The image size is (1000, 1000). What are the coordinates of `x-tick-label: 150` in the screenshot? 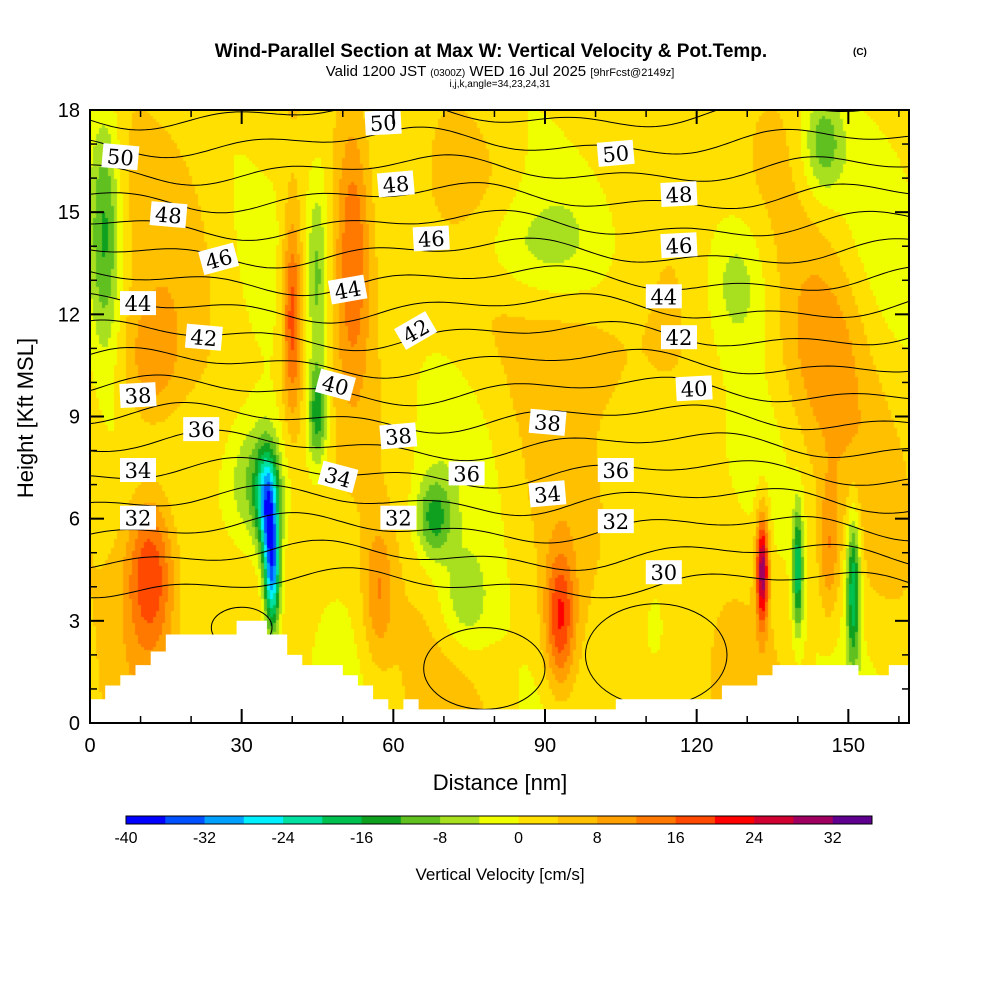 It's located at (848, 746).